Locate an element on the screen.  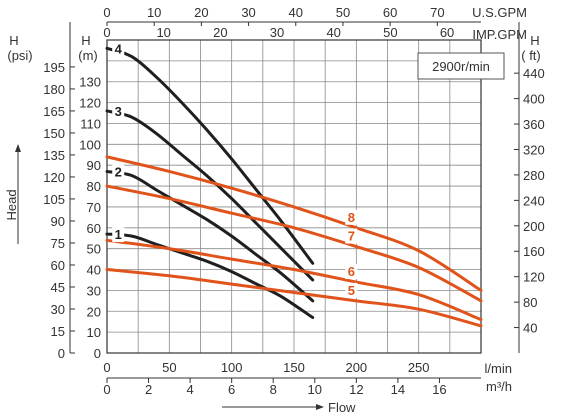
y-tick-m: 70 is located at coordinates (94, 207).